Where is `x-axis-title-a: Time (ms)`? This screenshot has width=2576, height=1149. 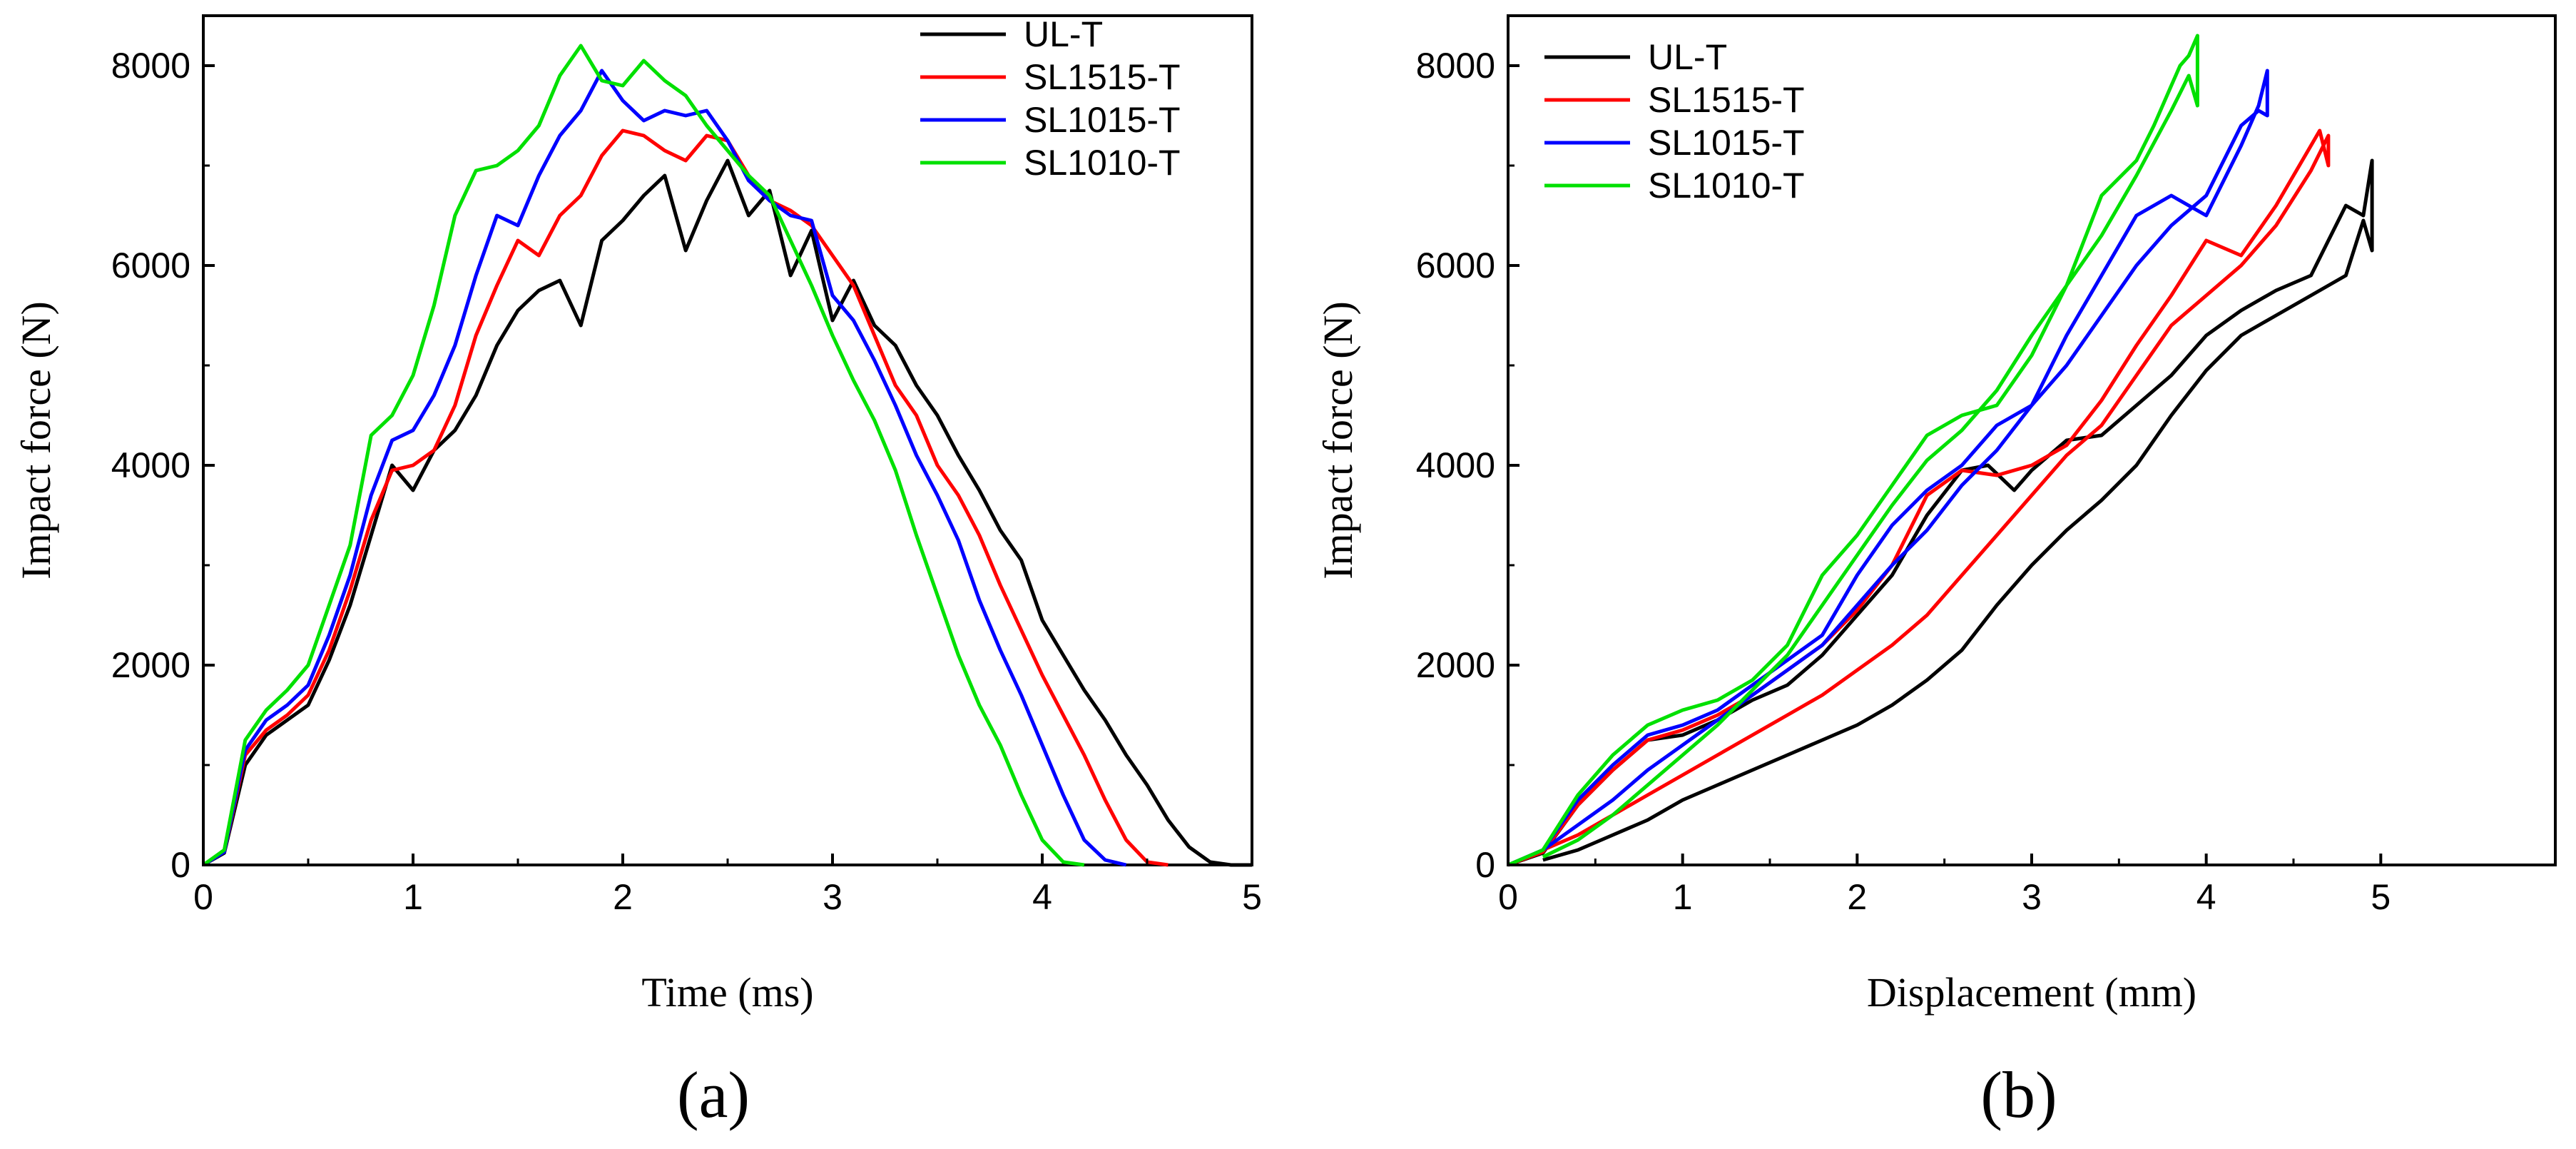 x-axis-title-a: Time (ms) is located at coordinates (727, 992).